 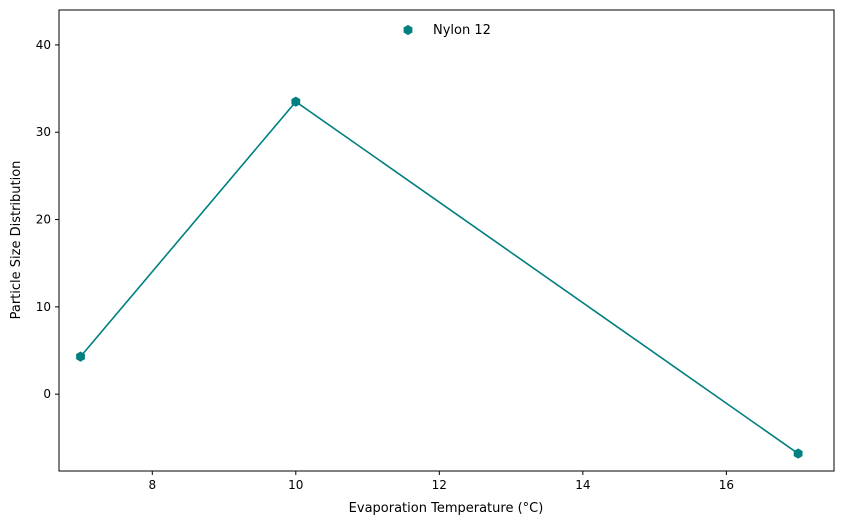 I want to click on legend-label: Nylon 12, so click(x=462, y=30).